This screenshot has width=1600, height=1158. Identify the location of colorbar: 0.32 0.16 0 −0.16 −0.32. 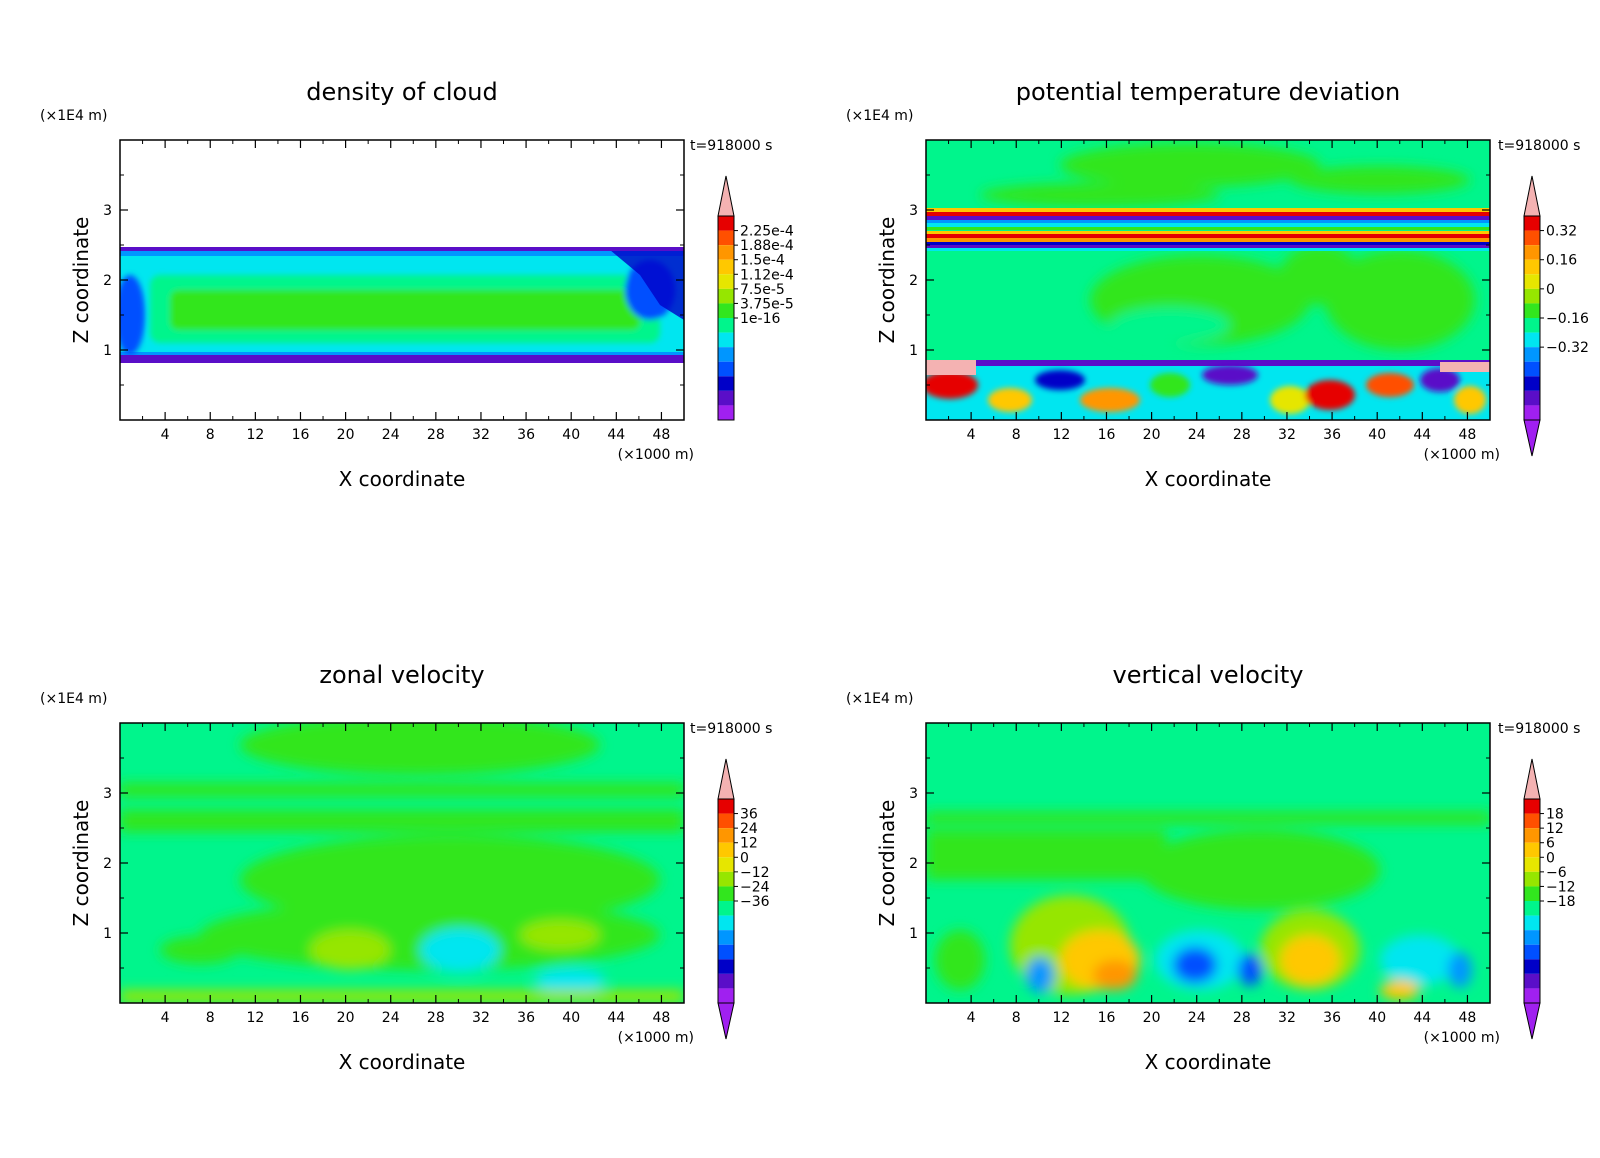
(1556, 316).